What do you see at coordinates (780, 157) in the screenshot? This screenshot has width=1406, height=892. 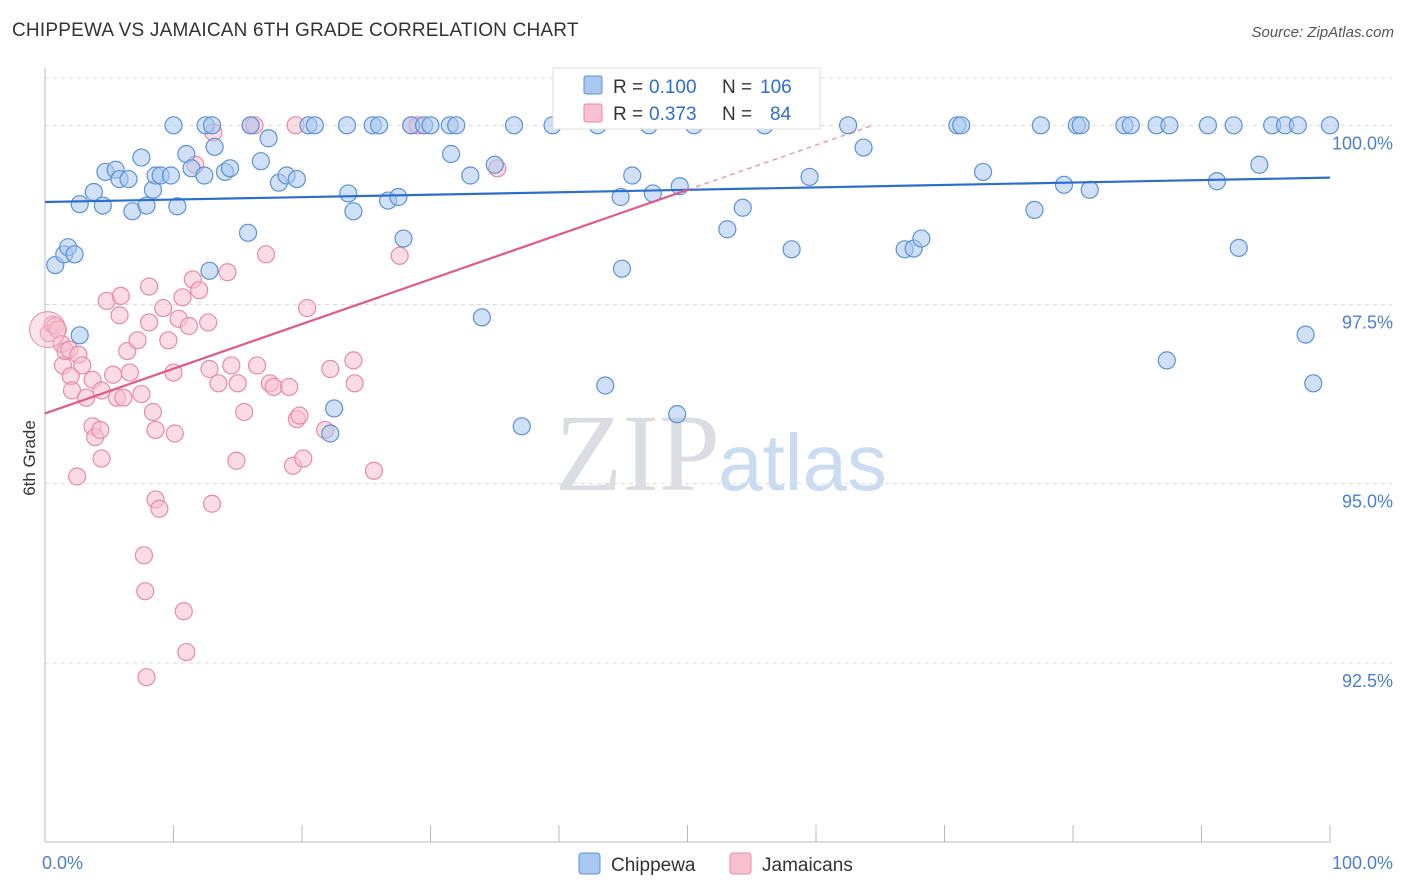 I see `jamaicans-trend-extension` at bounding box center [780, 157].